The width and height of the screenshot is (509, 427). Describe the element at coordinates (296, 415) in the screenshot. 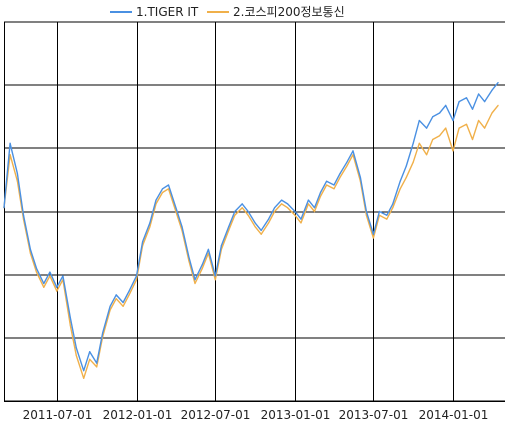

I see `x-tick-label-3: 2013-01-01` at that location.